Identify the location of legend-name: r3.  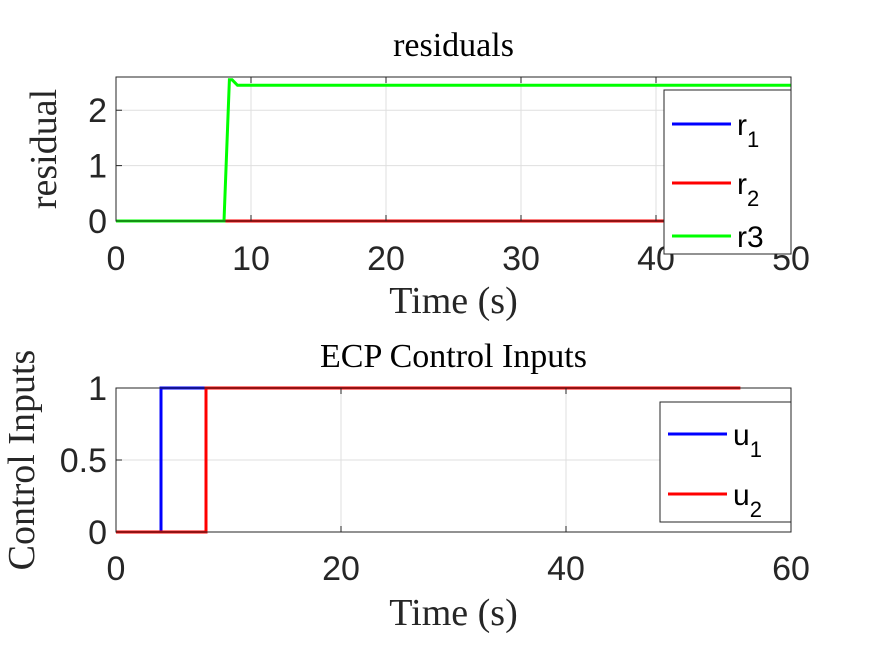
(750, 237).